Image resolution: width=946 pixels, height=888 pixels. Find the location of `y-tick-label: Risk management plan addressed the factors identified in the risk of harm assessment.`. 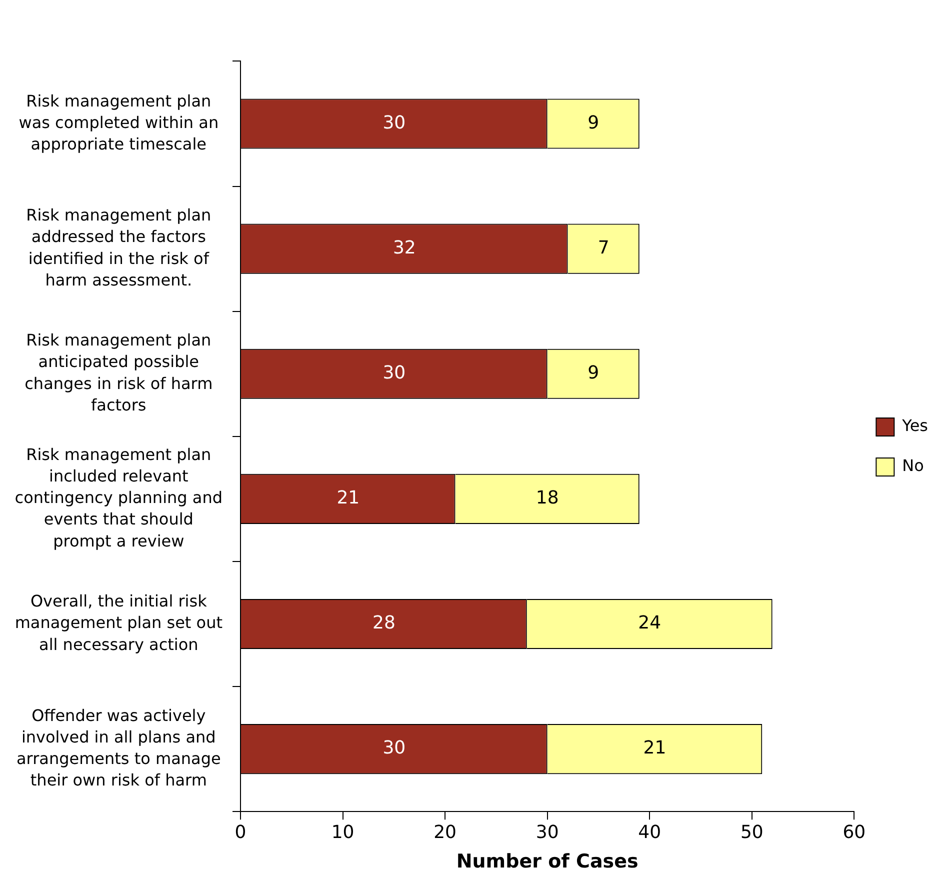

y-tick-label: Risk management plan addressed the factors identified in the risk of harm assessment. is located at coordinates (119, 248).